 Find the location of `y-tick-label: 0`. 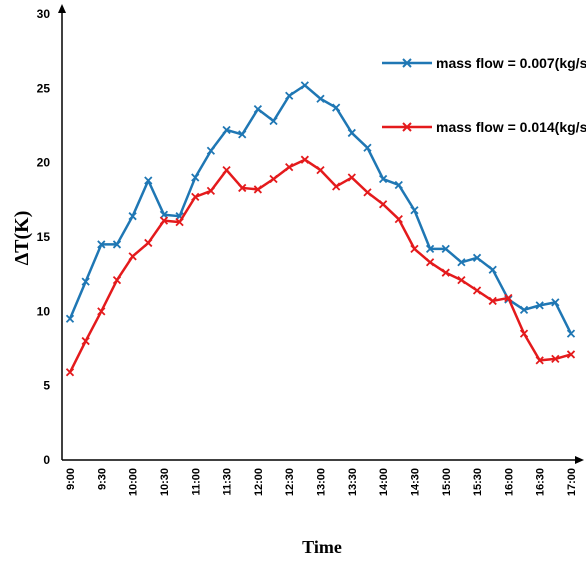

y-tick-label: 0 is located at coordinates (46, 460).